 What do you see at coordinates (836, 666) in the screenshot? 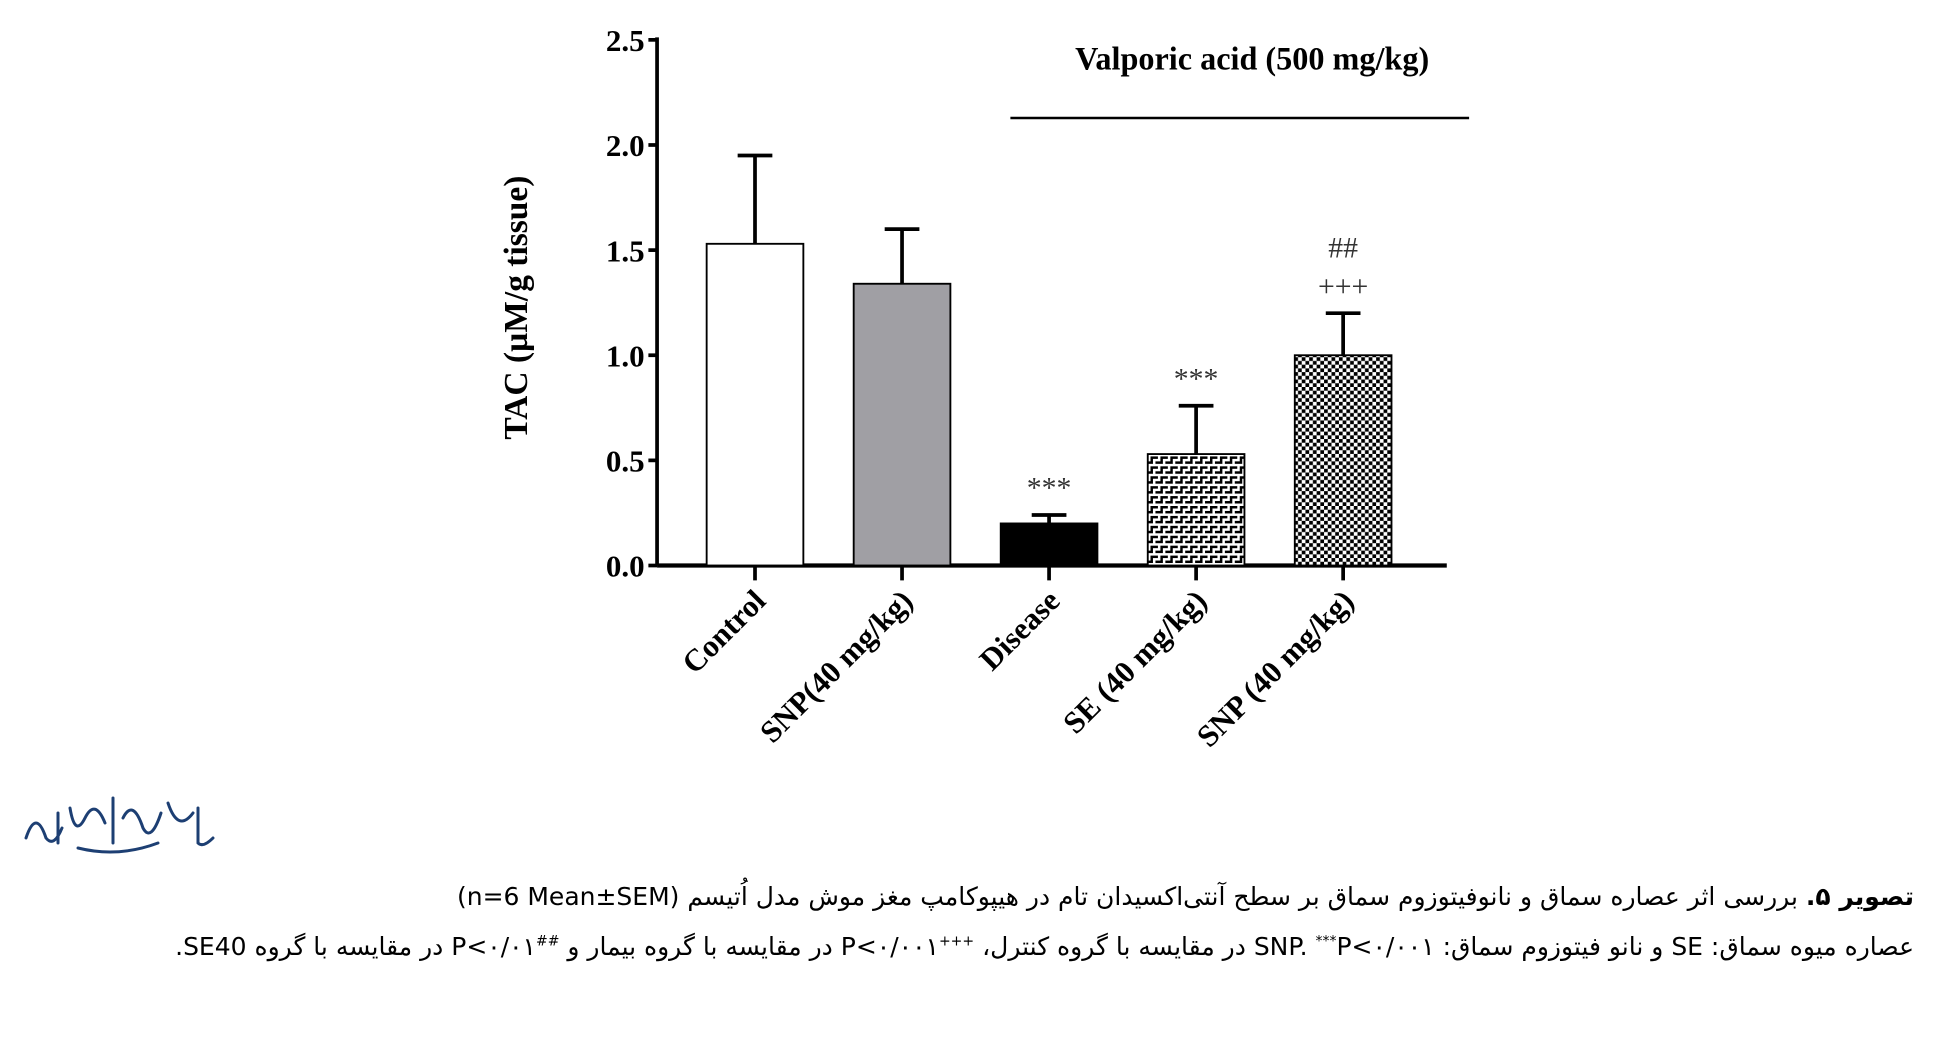
I see `x-tick-label: SNP(40 mg/kg)` at bounding box center [836, 666].